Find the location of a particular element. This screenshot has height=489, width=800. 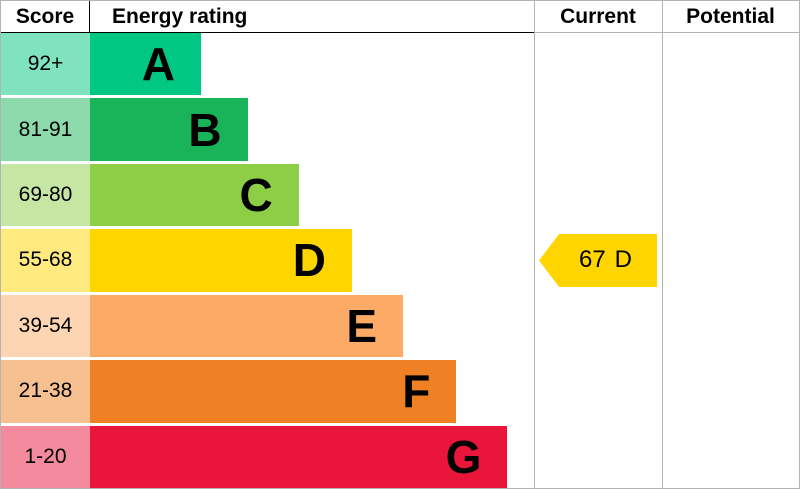

header-row: Score Energy rating Current Potential is located at coordinates (400, 17).